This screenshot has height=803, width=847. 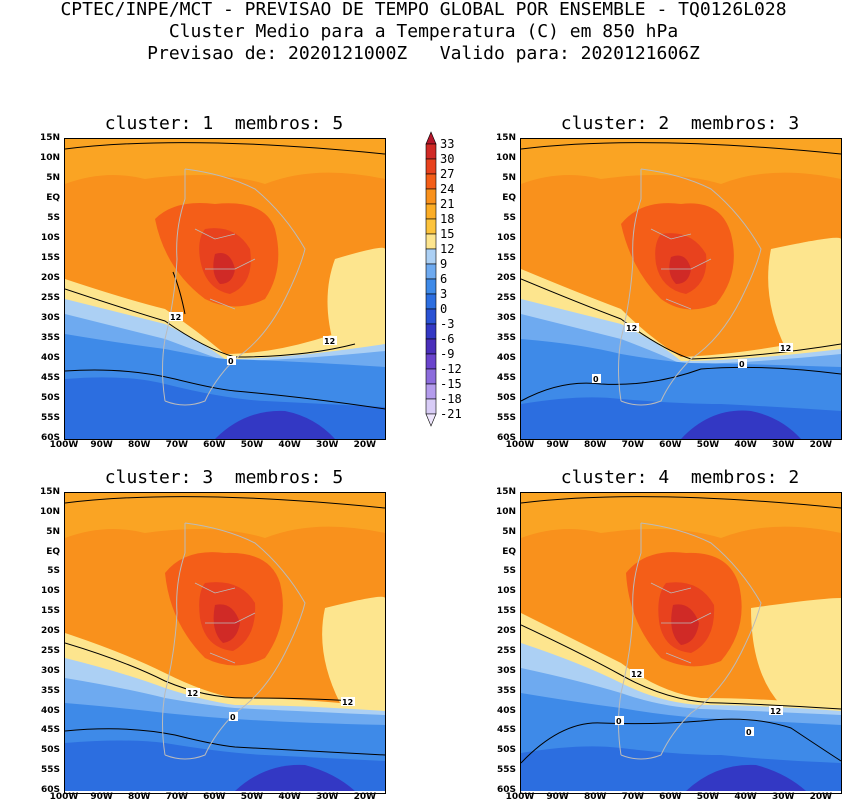 I want to click on panel-3-contour-label-12a: 12, so click(x=192, y=693).